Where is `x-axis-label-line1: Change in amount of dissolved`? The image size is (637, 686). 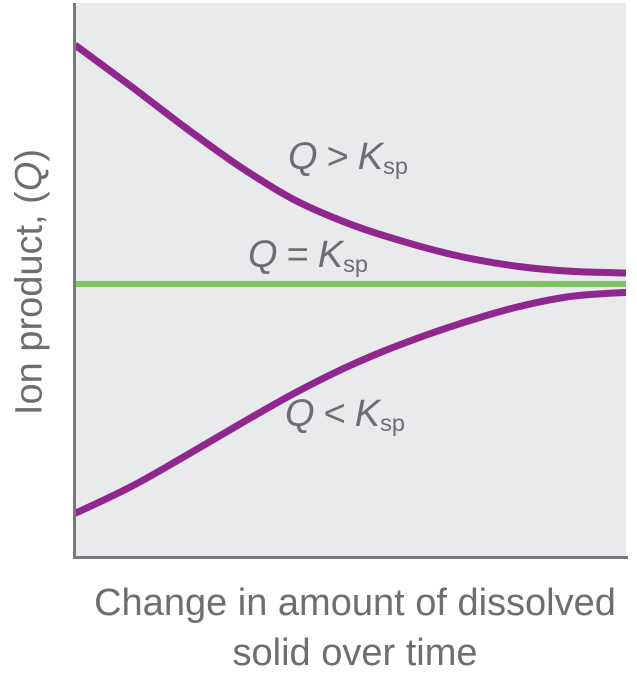 x-axis-label-line1: Change in amount of dissolved is located at coordinates (355, 603).